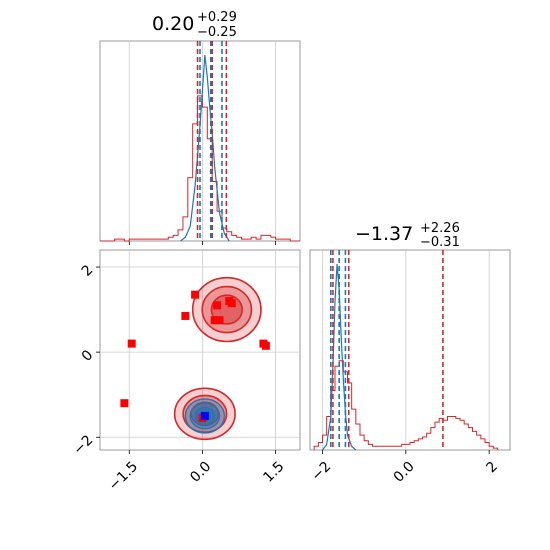 This screenshot has height=550, width=550. I want to click on hist2-frame, so click(410, 350).